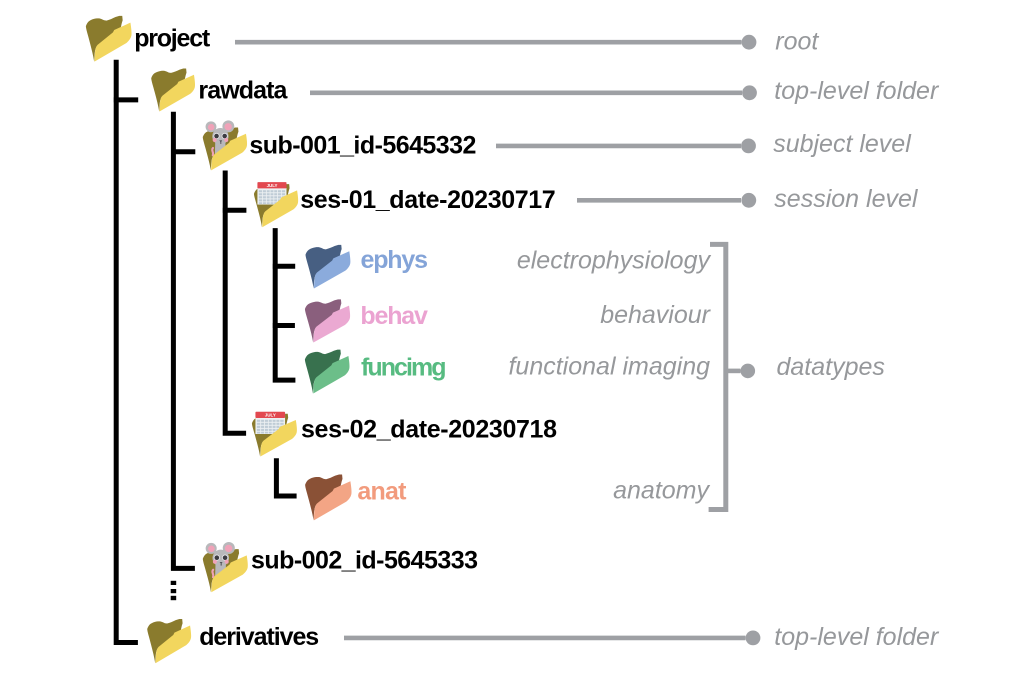 Image resolution: width=1025 pixels, height=681 pixels. What do you see at coordinates (364, 560) in the screenshot?
I see `svg-text: sub-002_id-5645333` at bounding box center [364, 560].